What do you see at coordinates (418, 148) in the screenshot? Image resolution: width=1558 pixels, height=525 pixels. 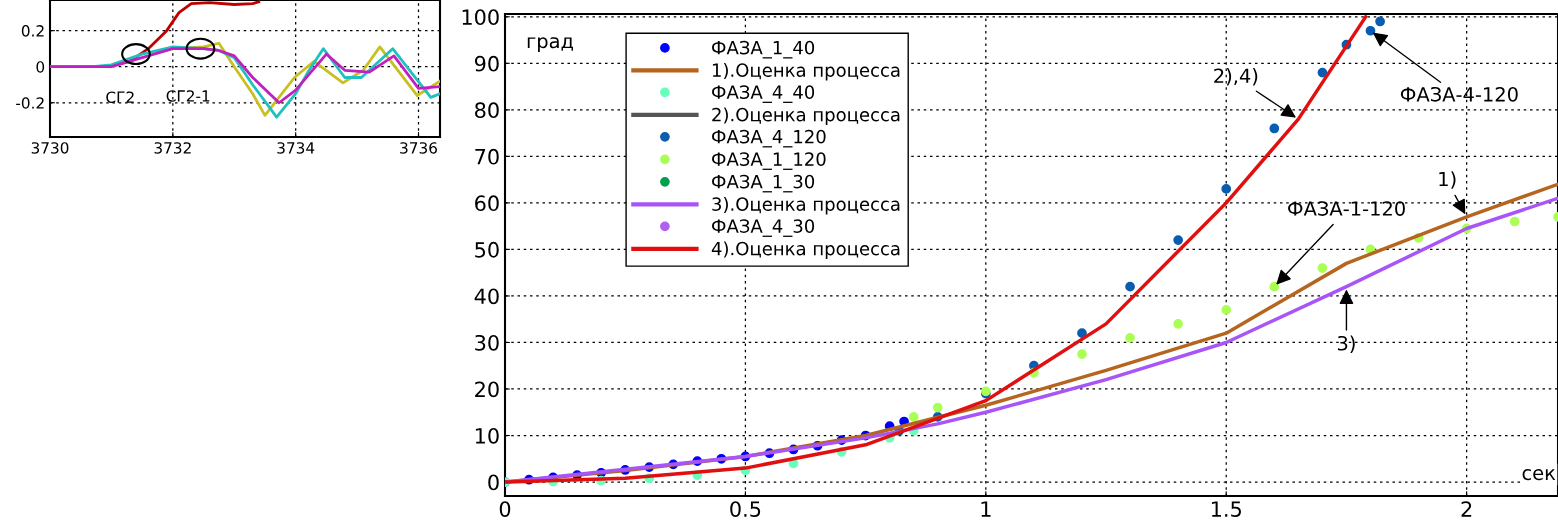 I see `x-tick-label: 3736` at bounding box center [418, 148].